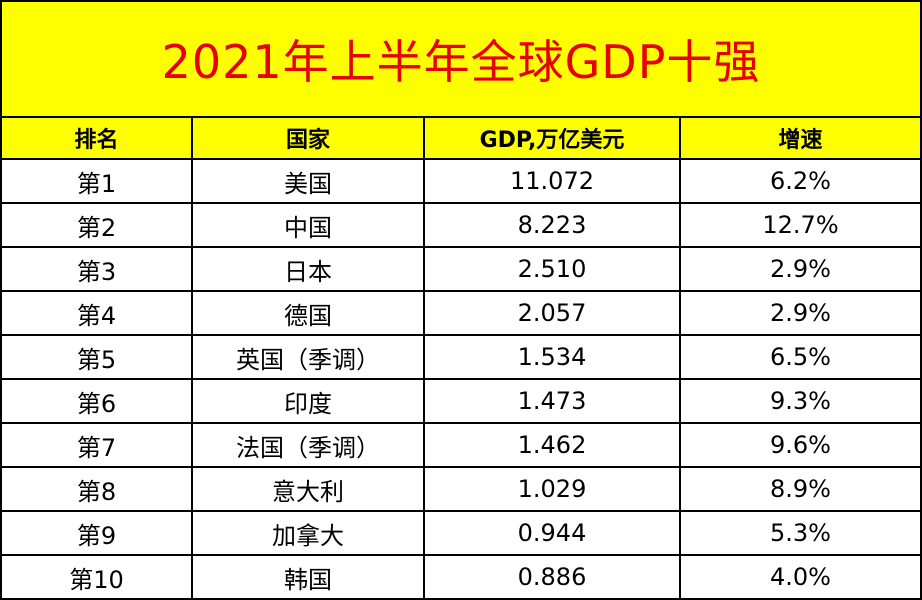 This screenshot has width=922, height=600. Describe the element at coordinates (552, 357) in the screenshot. I see `gdp-cell: 1.534` at that location.